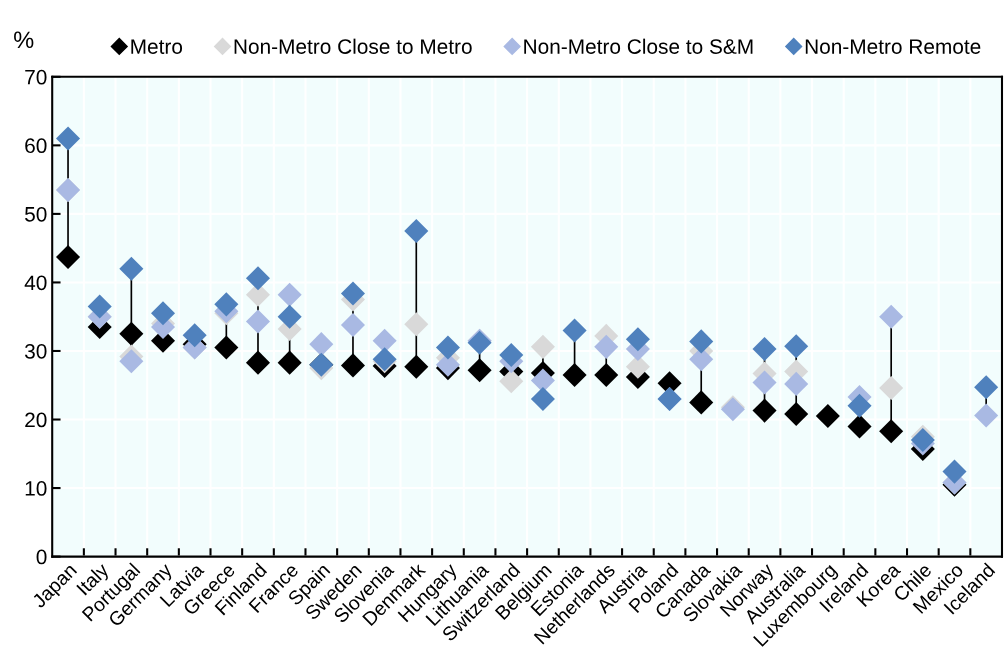 This screenshot has height=651, width=1004. Describe the element at coordinates (893, 46) in the screenshot. I see `legend-label: Non-Metro Remote` at that location.